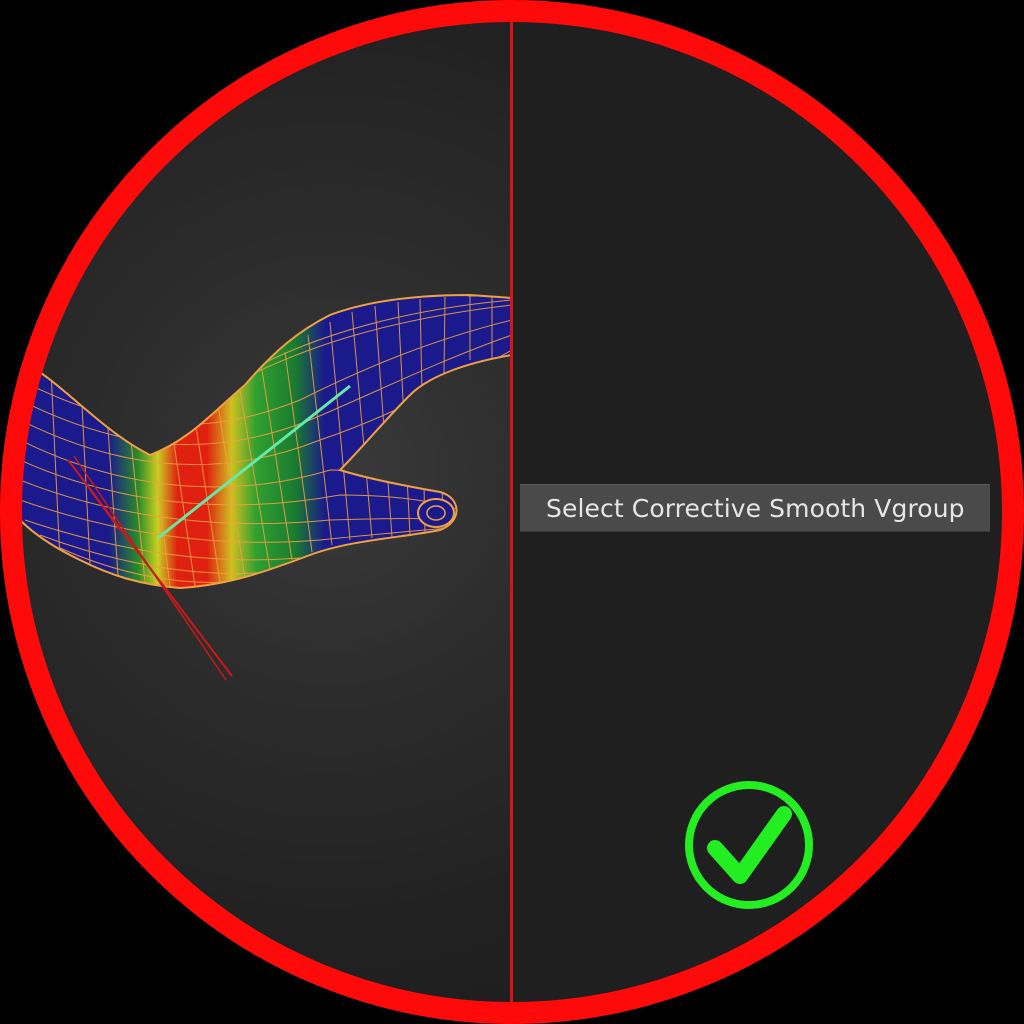 The image size is (1024, 1024). I want to click on split-divider, so click(511, 512).